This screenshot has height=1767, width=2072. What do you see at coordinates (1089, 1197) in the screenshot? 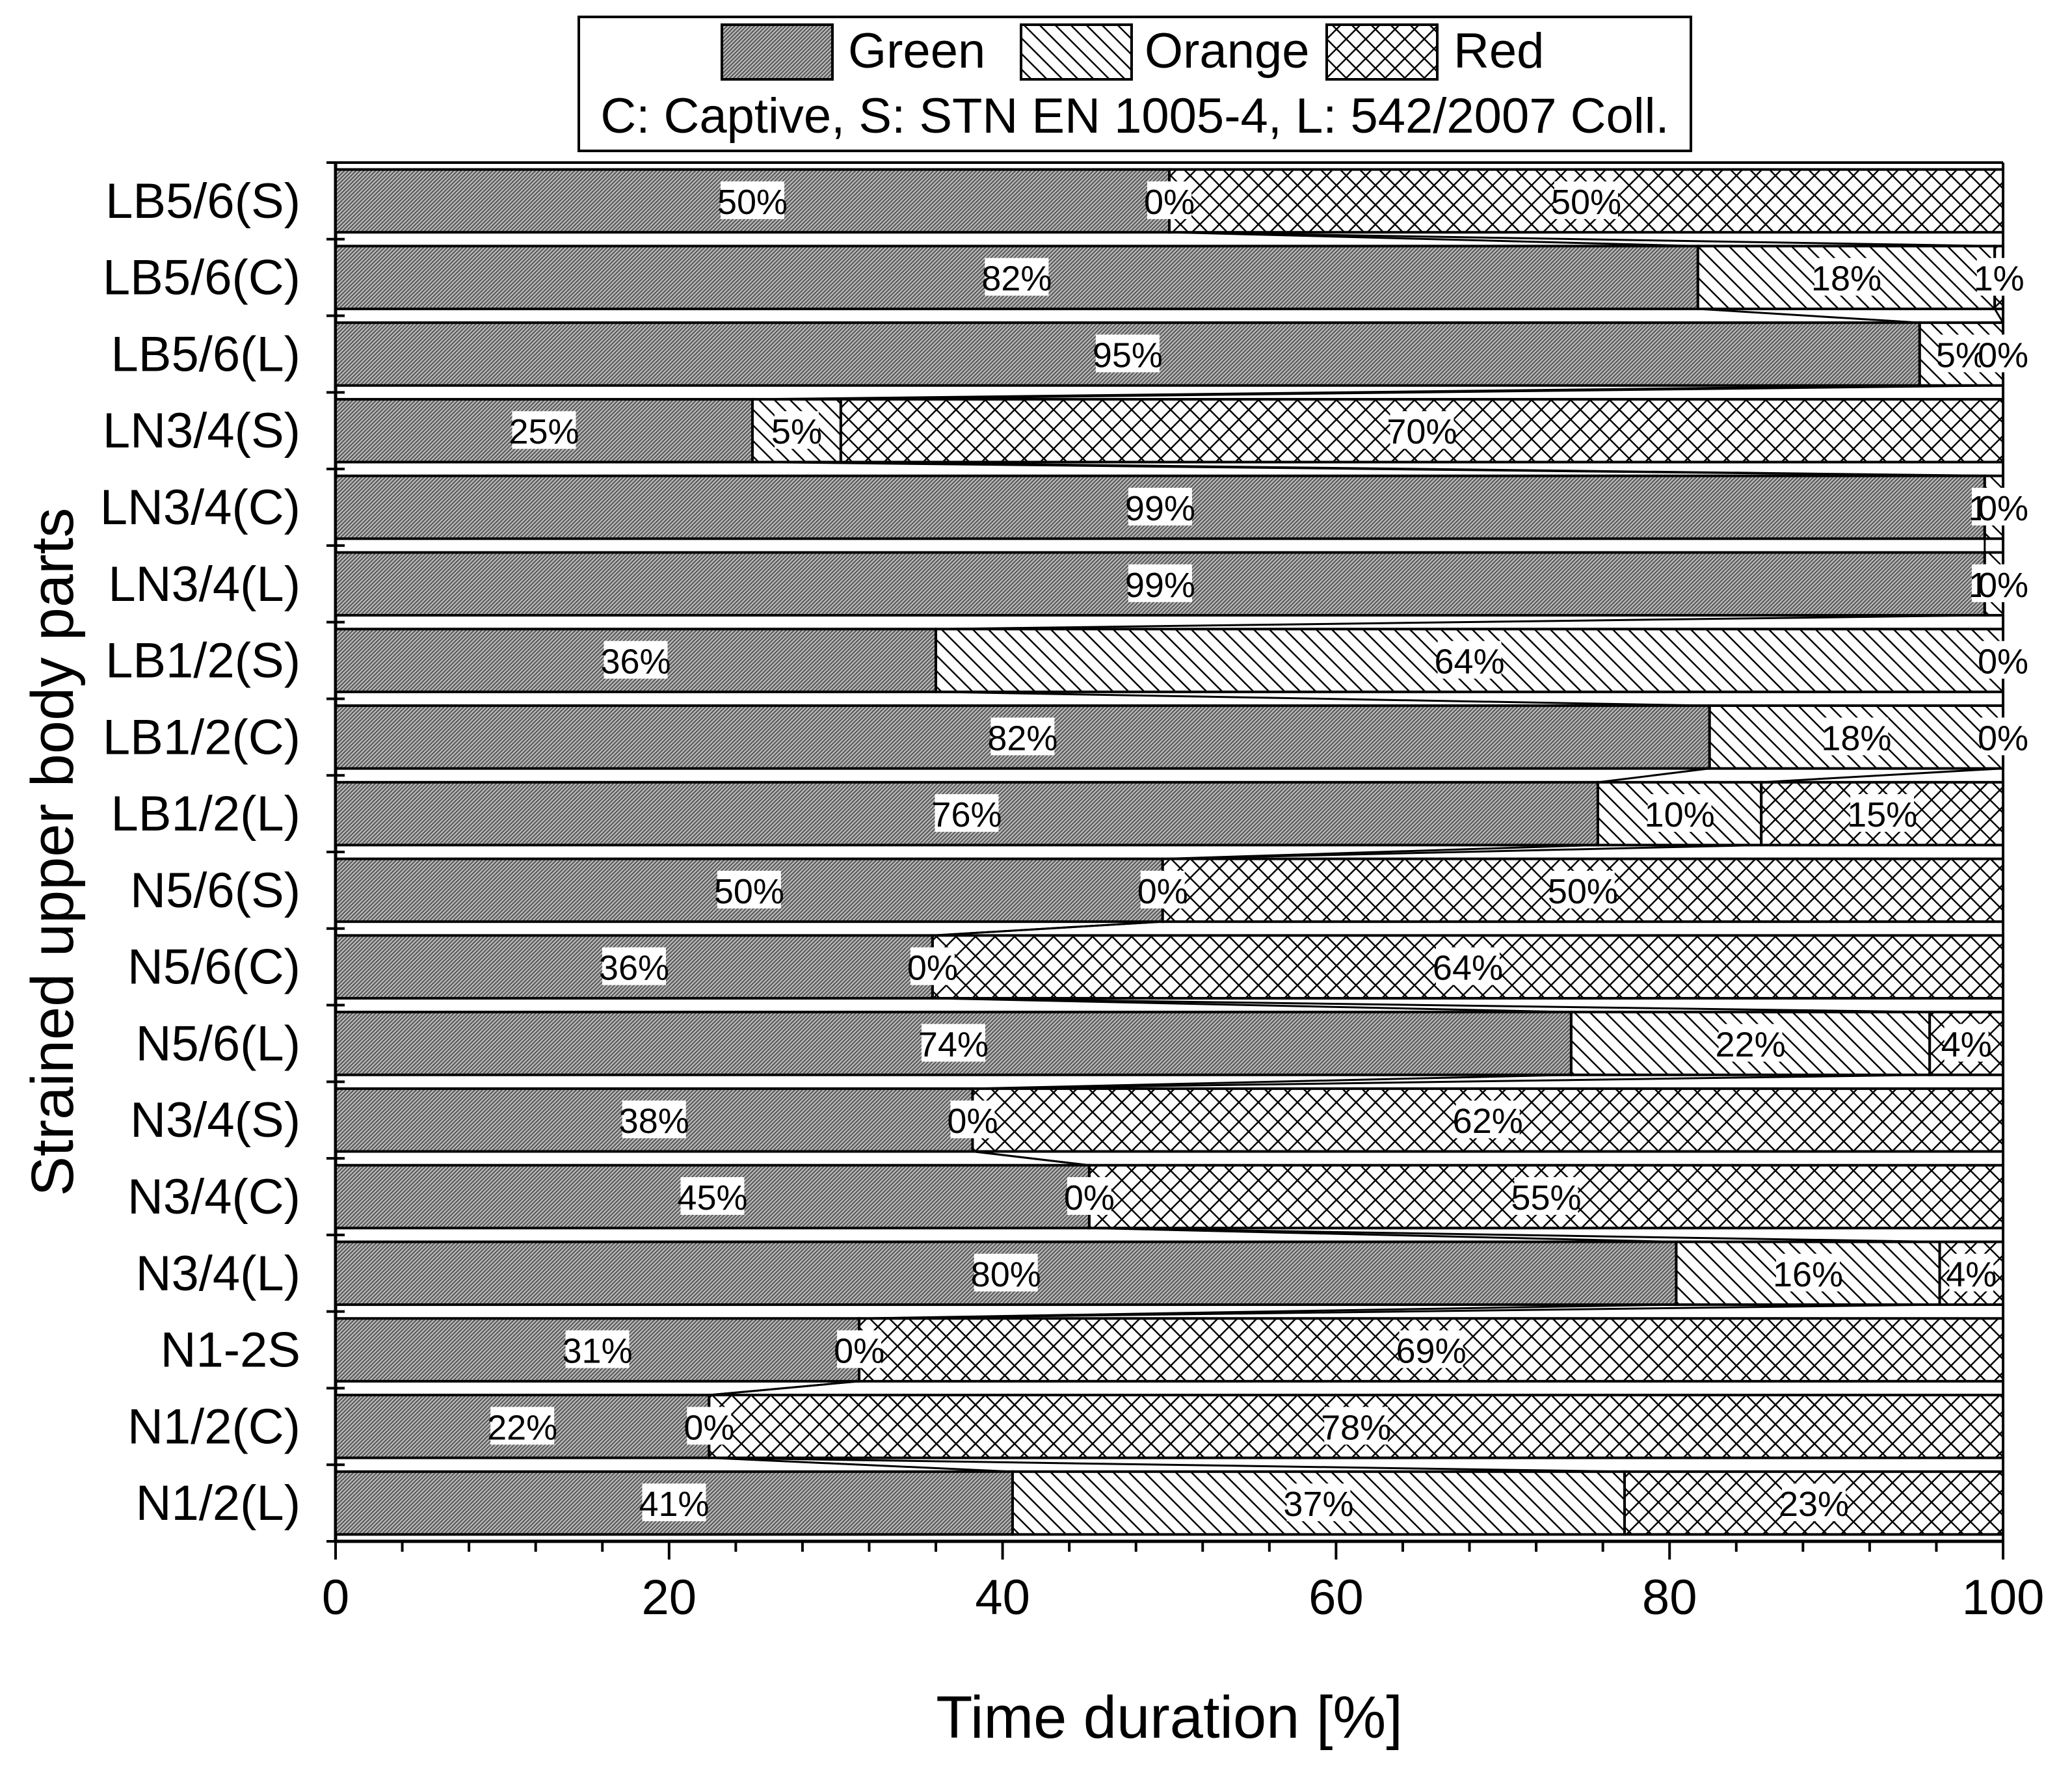
I see `bar-label-orange-14: 0%` at bounding box center [1089, 1197].